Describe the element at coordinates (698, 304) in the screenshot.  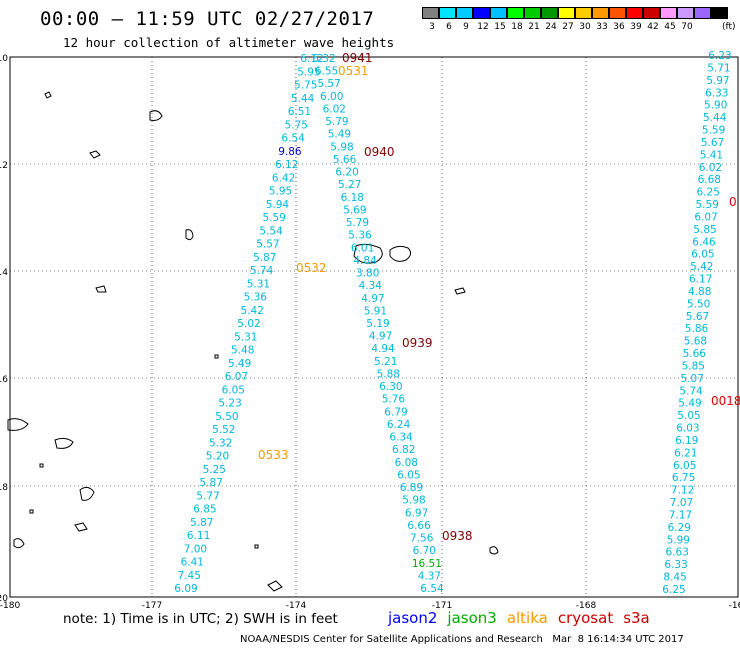
I see `wave-height-value: 5.50` at that location.